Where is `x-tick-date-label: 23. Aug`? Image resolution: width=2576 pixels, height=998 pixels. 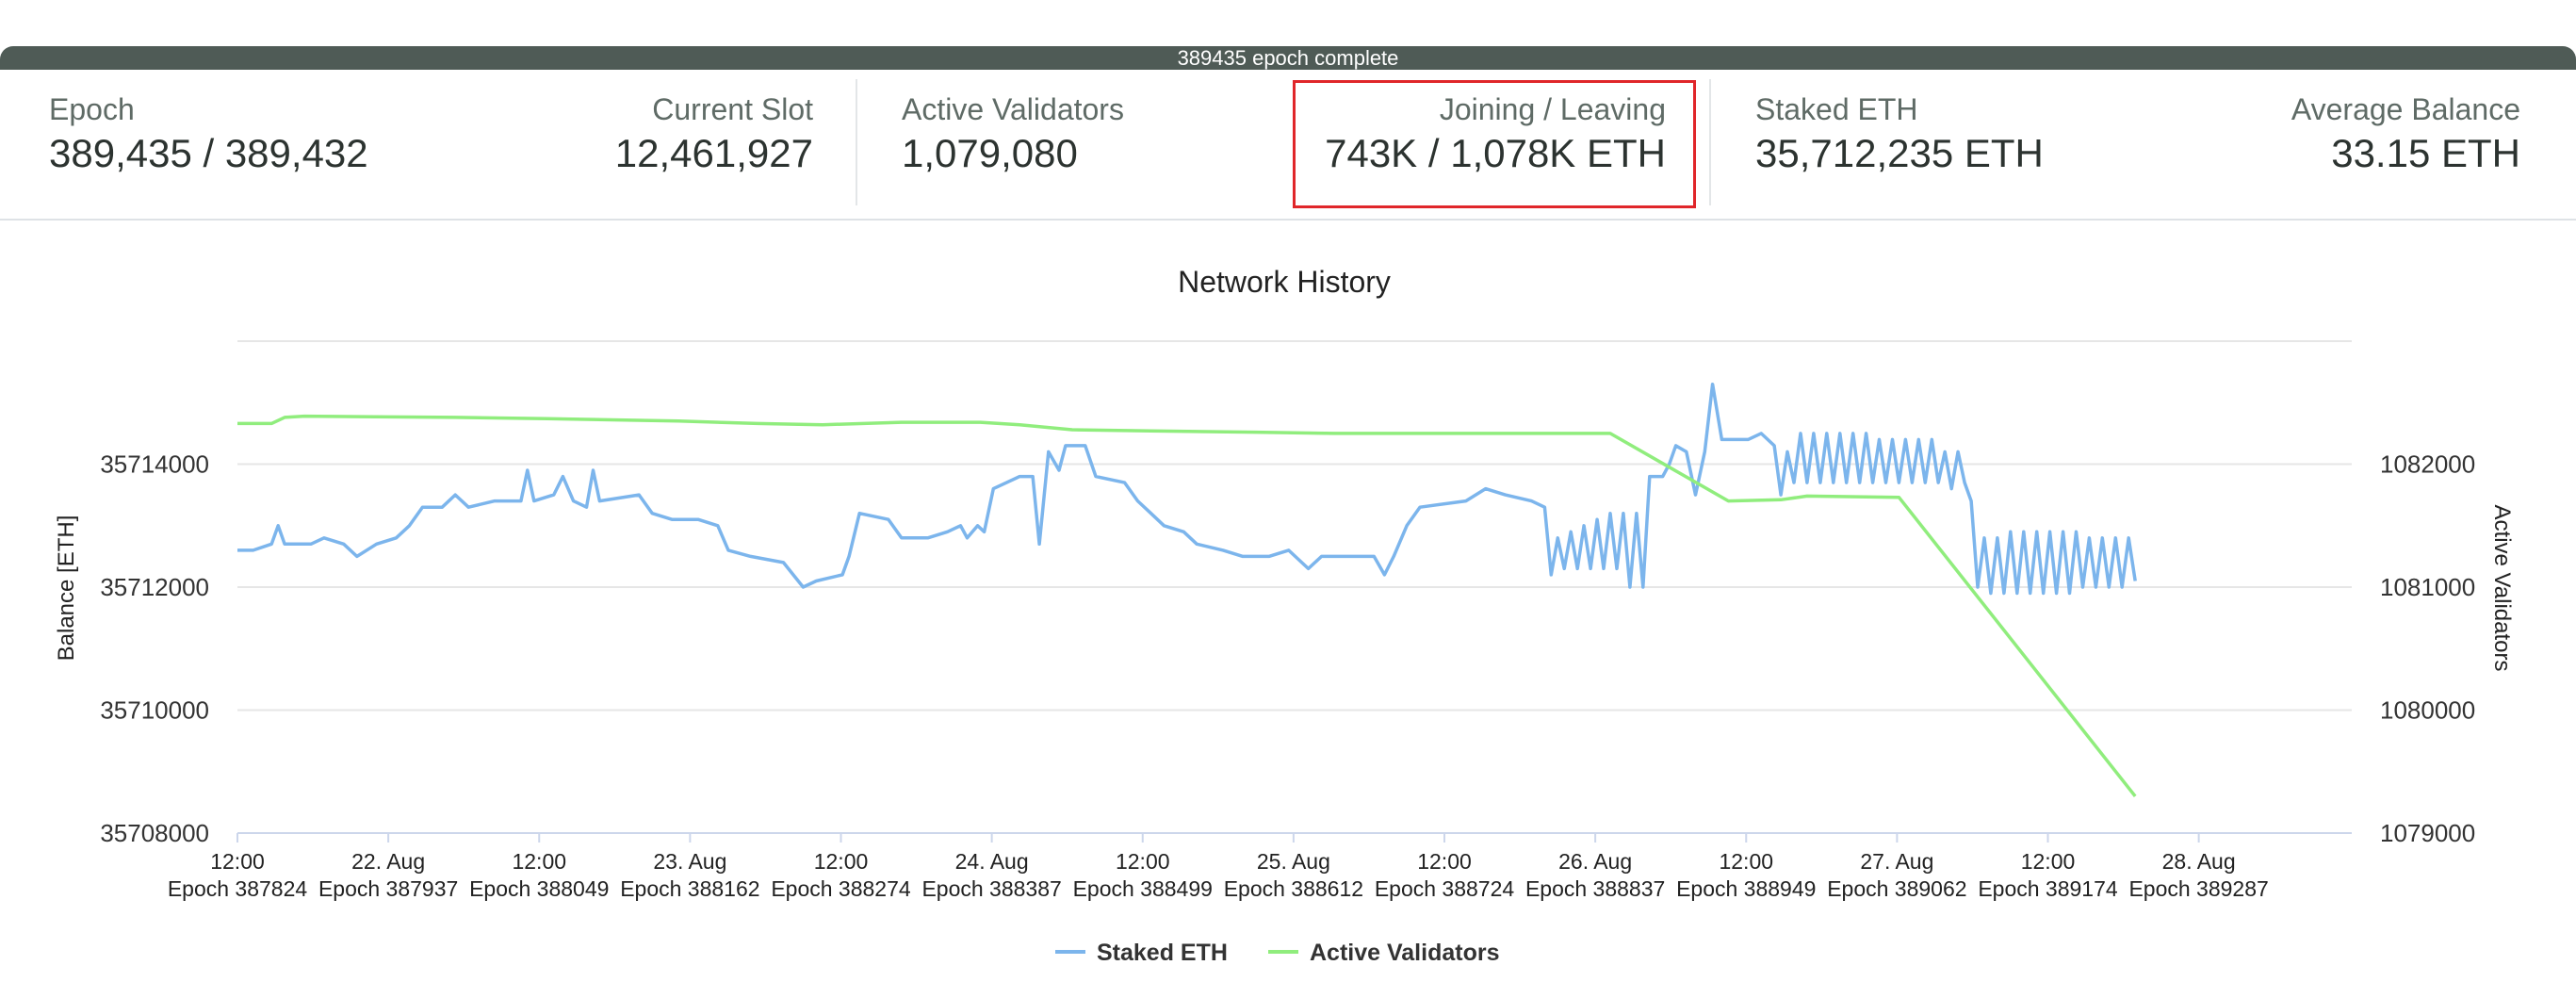
x-tick-date-label: 23. Aug is located at coordinates (689, 861).